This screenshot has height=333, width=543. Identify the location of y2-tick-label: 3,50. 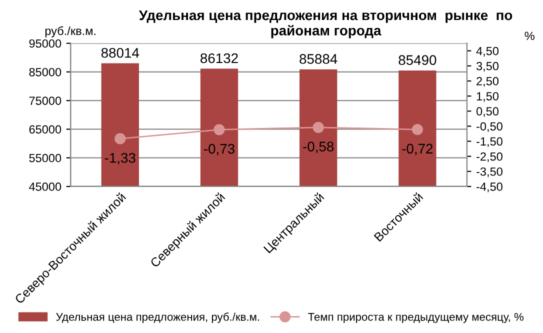
(487, 67).